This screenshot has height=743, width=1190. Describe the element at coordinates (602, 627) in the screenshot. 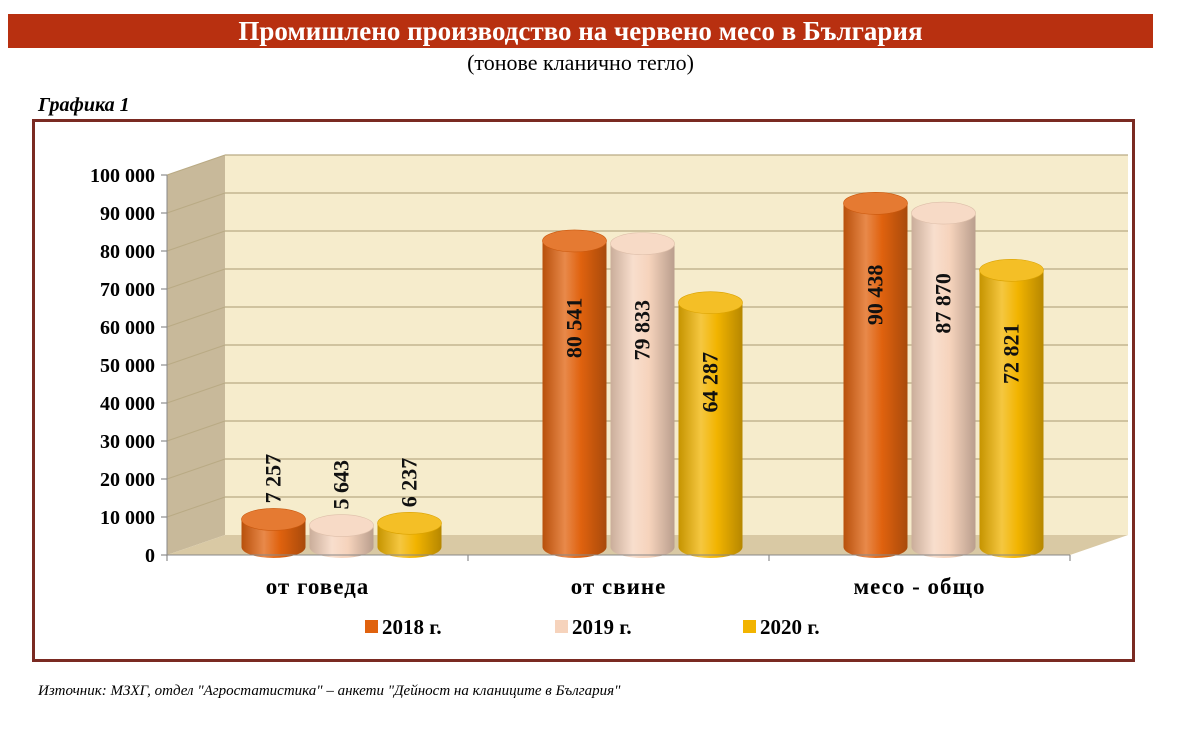

I see `legend-label: 2019 г.` at that location.